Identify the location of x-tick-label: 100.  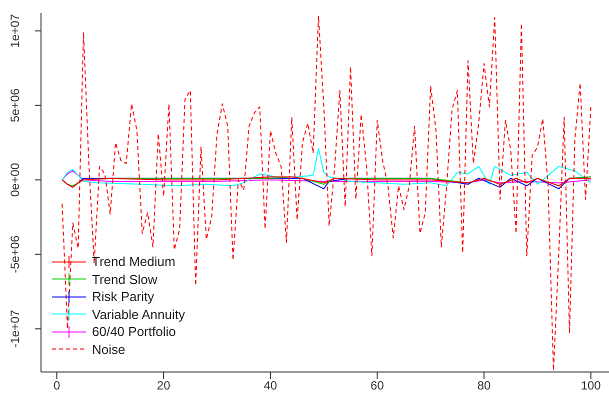
(591, 385).